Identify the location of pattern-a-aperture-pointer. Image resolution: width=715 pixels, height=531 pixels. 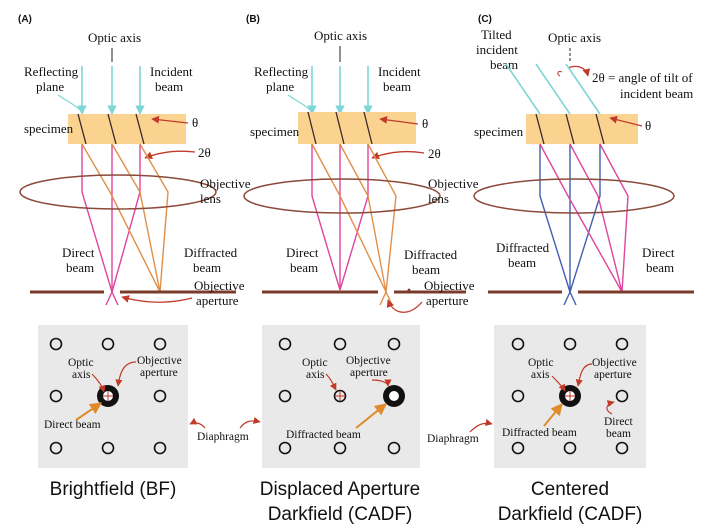
(126, 374).